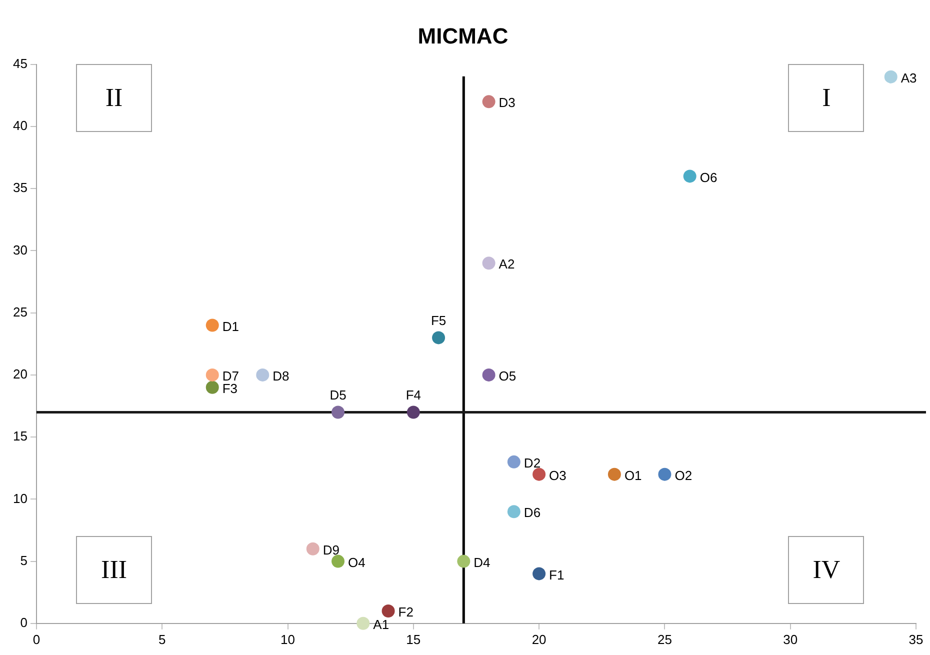 The image size is (930, 655). Describe the element at coordinates (826, 98) in the screenshot. I see `quadrant-label-box: I` at that location.